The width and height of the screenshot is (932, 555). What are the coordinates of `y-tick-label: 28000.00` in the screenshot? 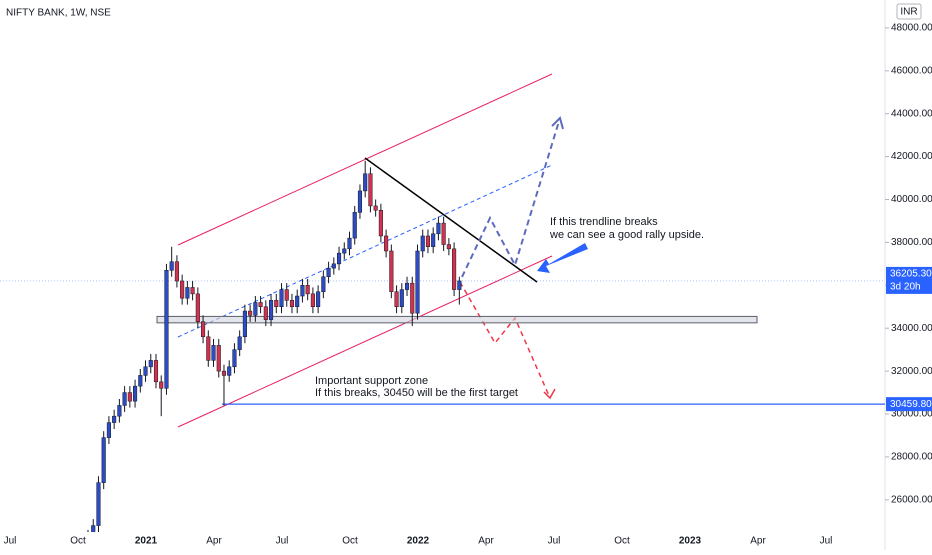 It's located at (911, 457).